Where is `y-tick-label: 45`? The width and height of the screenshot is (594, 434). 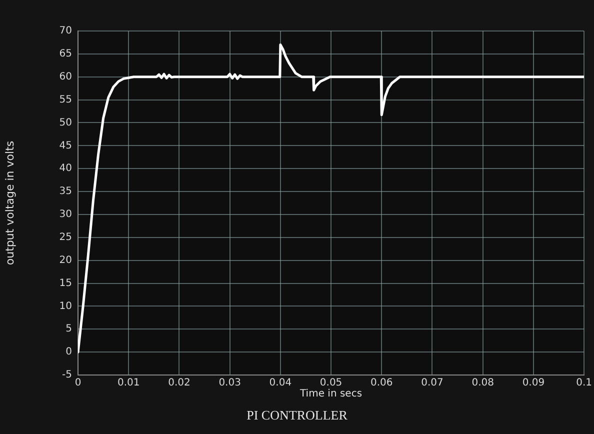
y-tick-label: 45 is located at coordinates (65, 146).